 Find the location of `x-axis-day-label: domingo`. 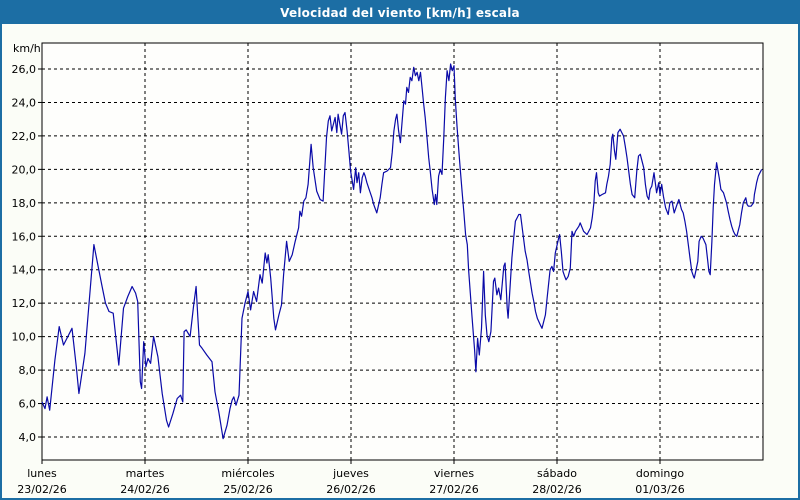

x-axis-day-label: domingo is located at coordinates (660, 473).